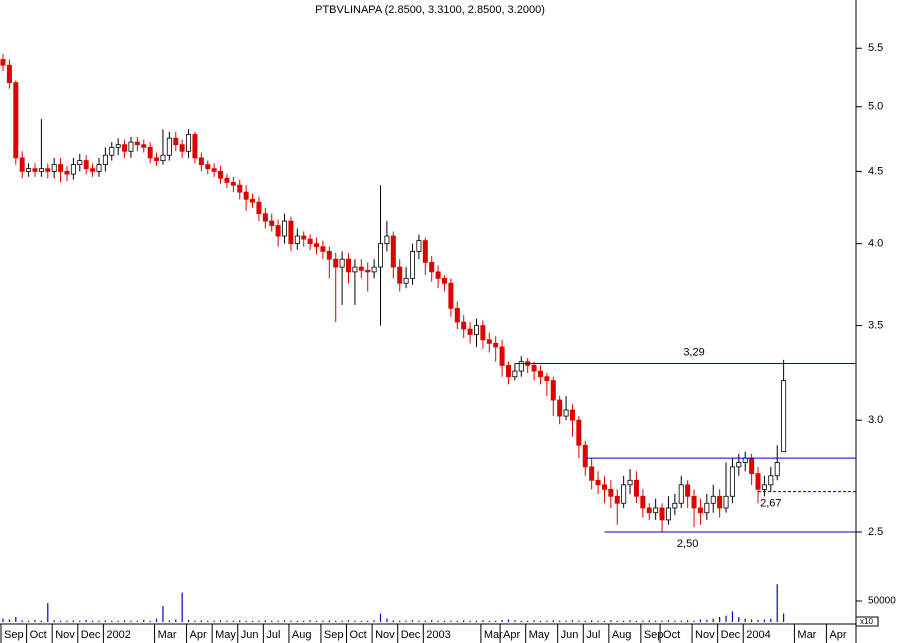  I want to click on x-tick-label: May, so click(225, 635).